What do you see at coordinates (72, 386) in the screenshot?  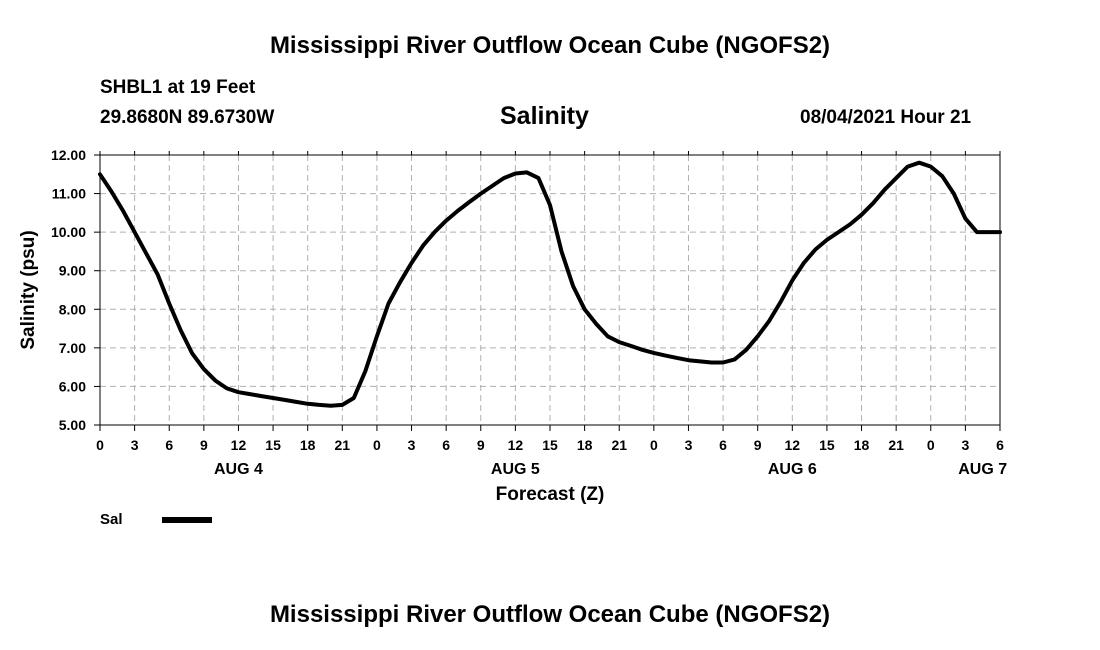 I see `y-tick-label: 6.00` at bounding box center [72, 386].